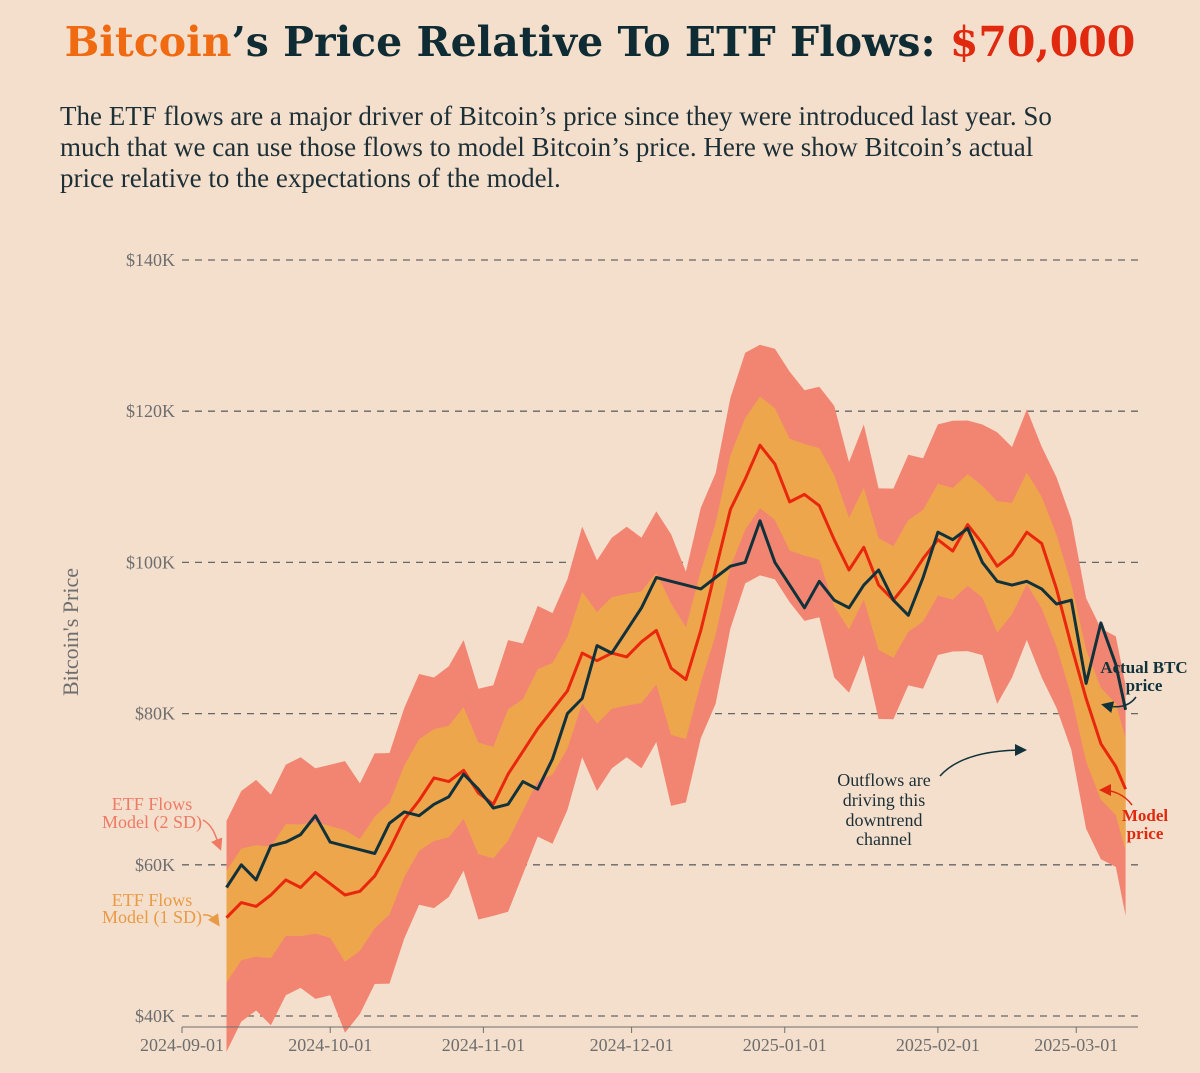  What do you see at coordinates (152, 917) in the screenshot?
I see `etf-1sd-label-2: Model (1 SD)` at bounding box center [152, 917].